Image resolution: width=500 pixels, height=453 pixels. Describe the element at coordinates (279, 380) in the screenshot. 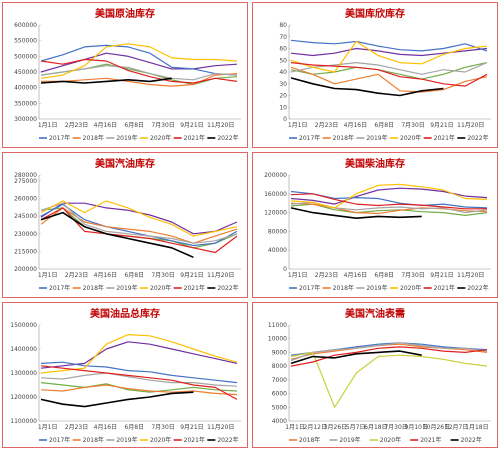

I see `y-tick-label: 7000` at that location.